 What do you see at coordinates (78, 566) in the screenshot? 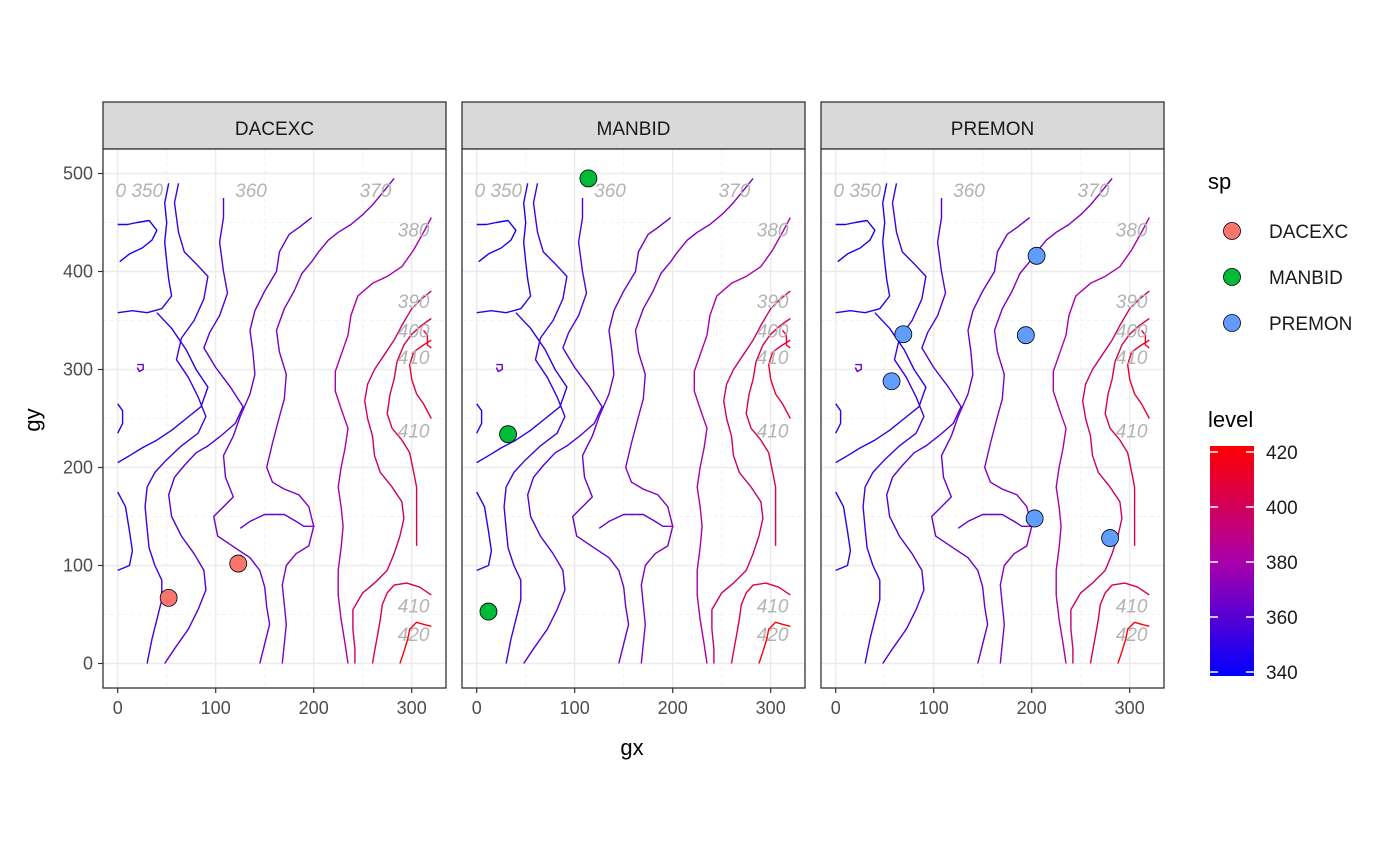
I see `y-tick-label: 100` at bounding box center [78, 566].